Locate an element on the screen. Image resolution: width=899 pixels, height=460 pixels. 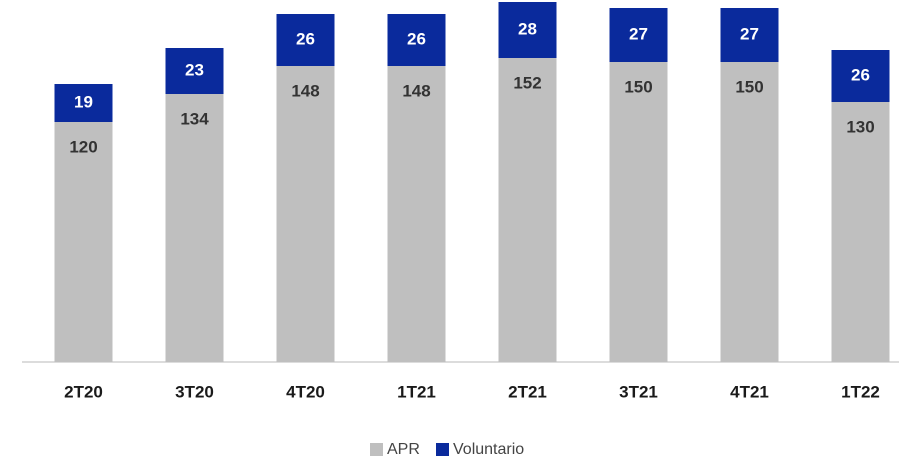
x-tick-label: 2T21 is located at coordinates (527, 391).